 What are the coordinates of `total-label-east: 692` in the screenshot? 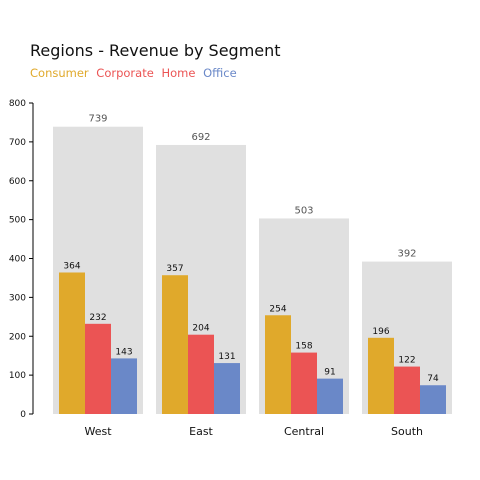 It's located at (200, 137).